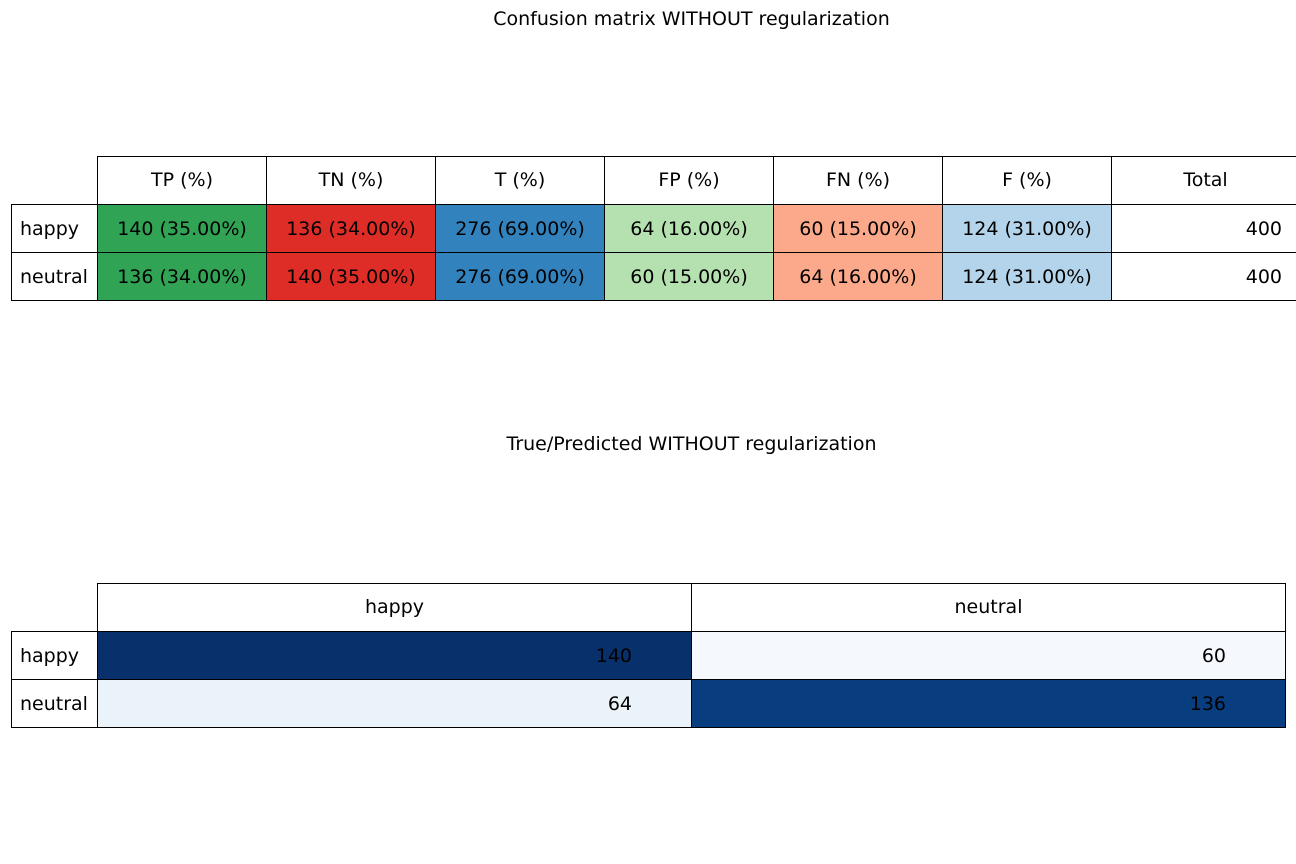 The width and height of the screenshot is (1296, 864). What do you see at coordinates (351, 180) in the screenshot?
I see `column-header: TN (%)` at bounding box center [351, 180].